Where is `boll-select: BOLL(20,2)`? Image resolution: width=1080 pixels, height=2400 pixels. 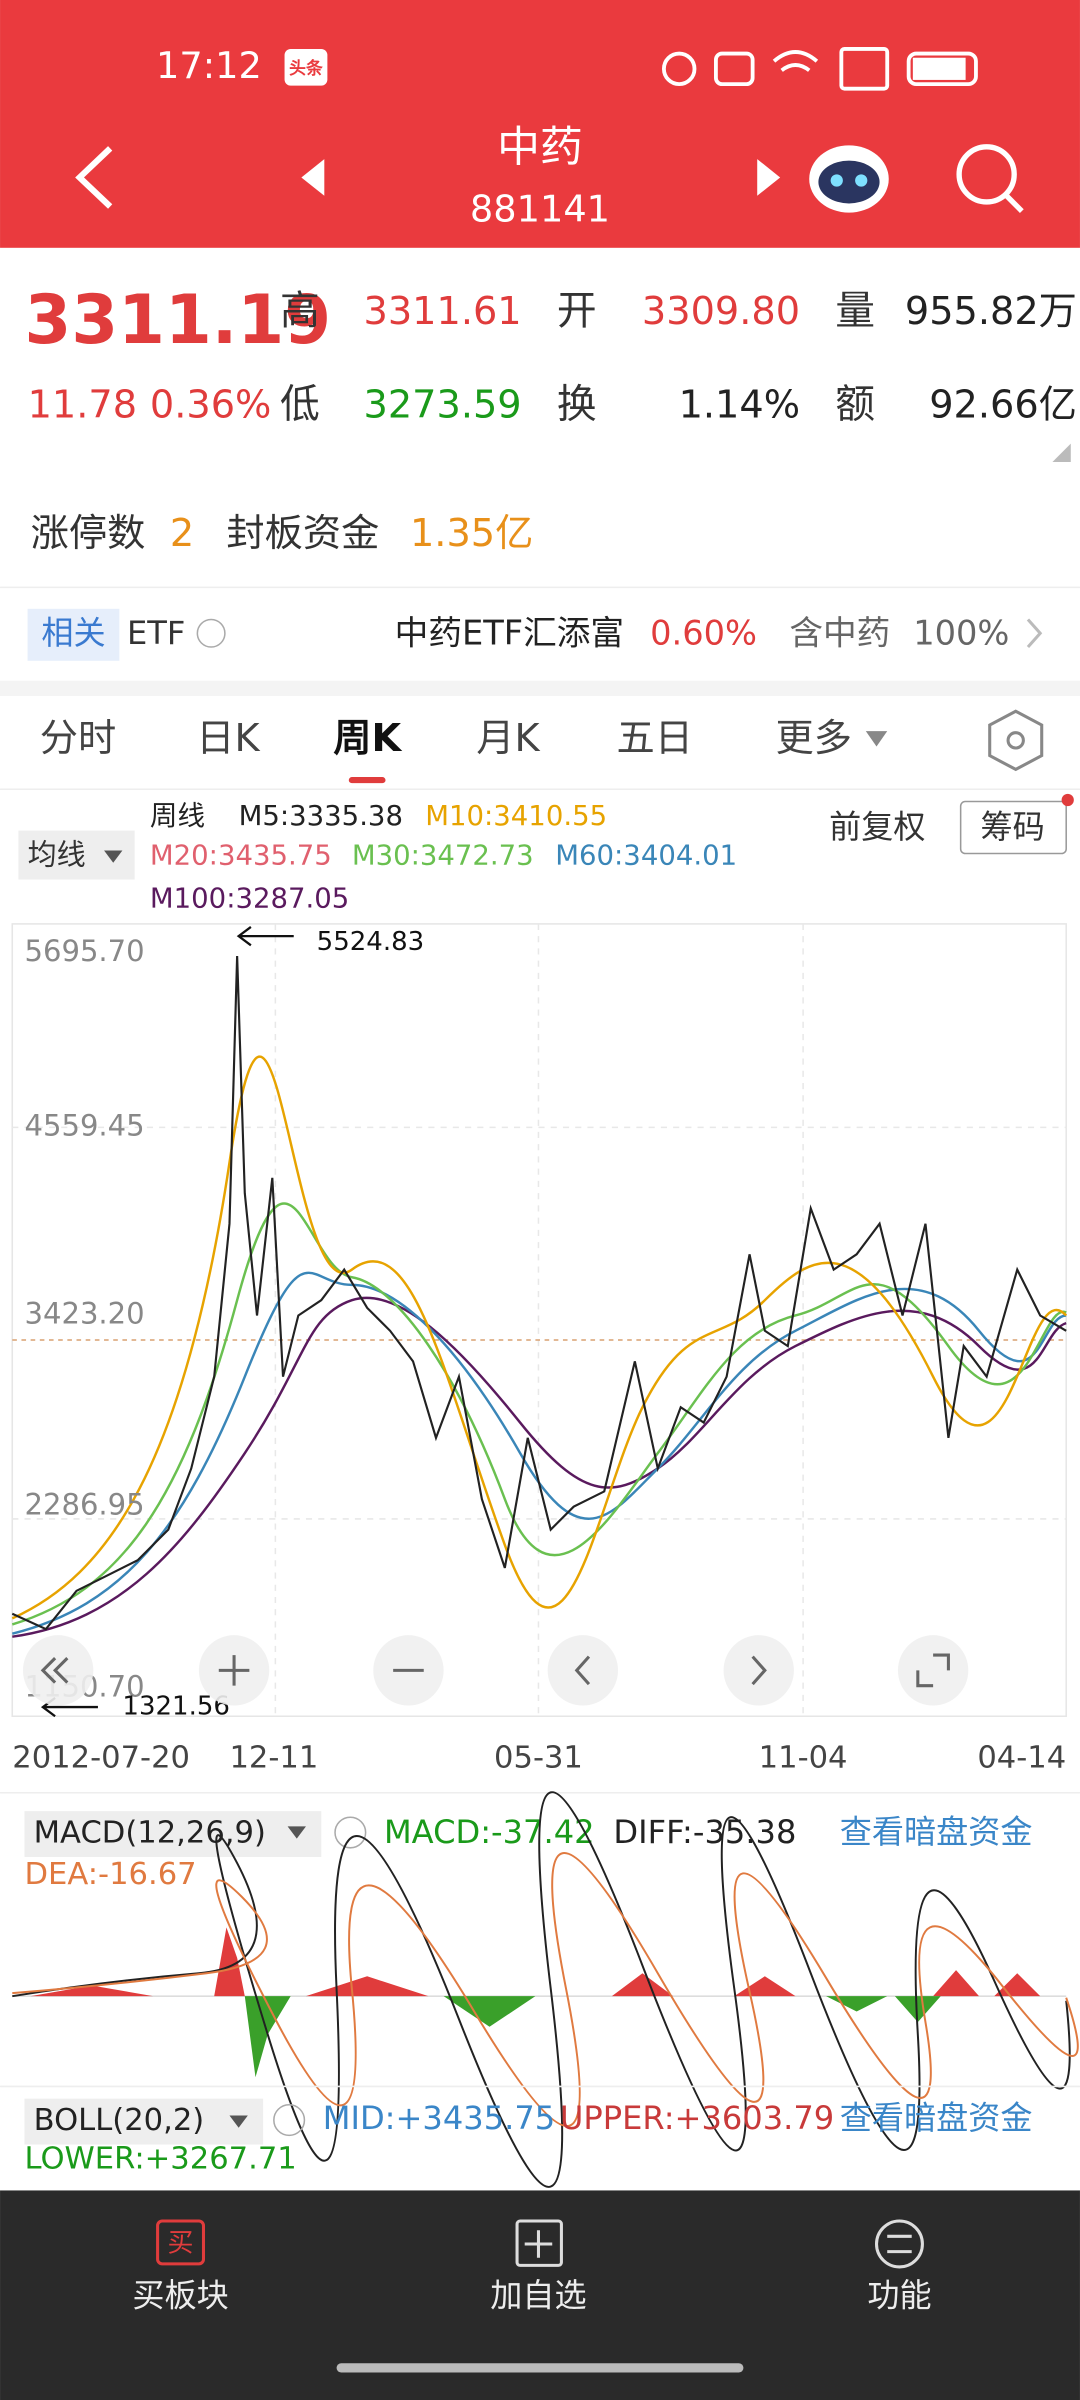
boll-select: BOLL(20,2) is located at coordinates (119, 2120).